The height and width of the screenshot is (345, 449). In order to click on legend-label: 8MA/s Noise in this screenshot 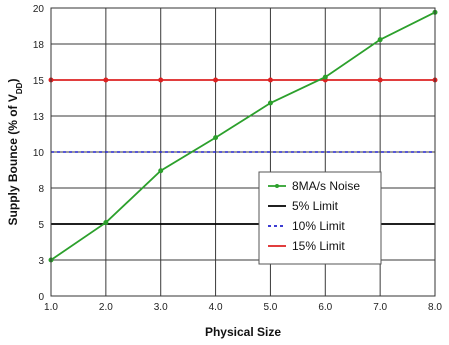, I will do `click(326, 186)`.